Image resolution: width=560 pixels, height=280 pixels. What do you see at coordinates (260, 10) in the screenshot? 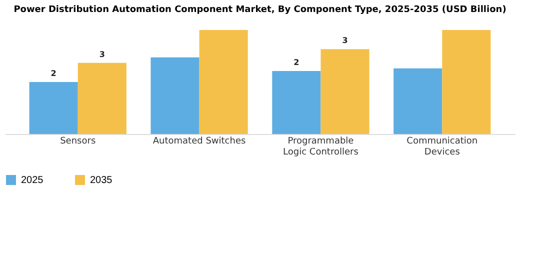
I see `chart-title: Power Distribution Automation Component Market, By Component Type, 2025-2035 (USD Billion)` at bounding box center [260, 10].